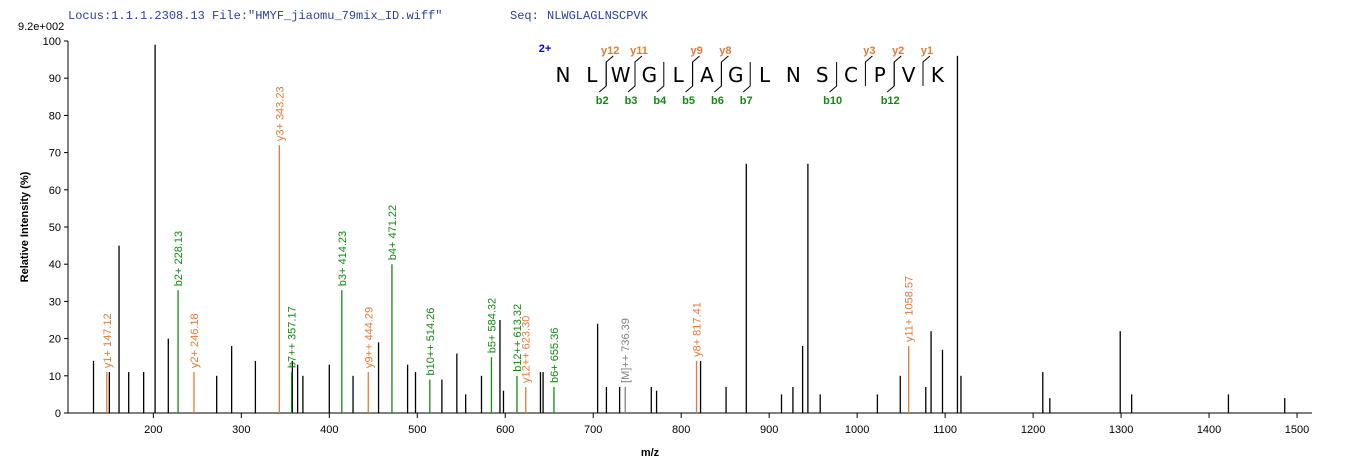 The height and width of the screenshot is (473, 1362). What do you see at coordinates (55, 228) in the screenshot?
I see `y-tick-label: 50` at bounding box center [55, 228].